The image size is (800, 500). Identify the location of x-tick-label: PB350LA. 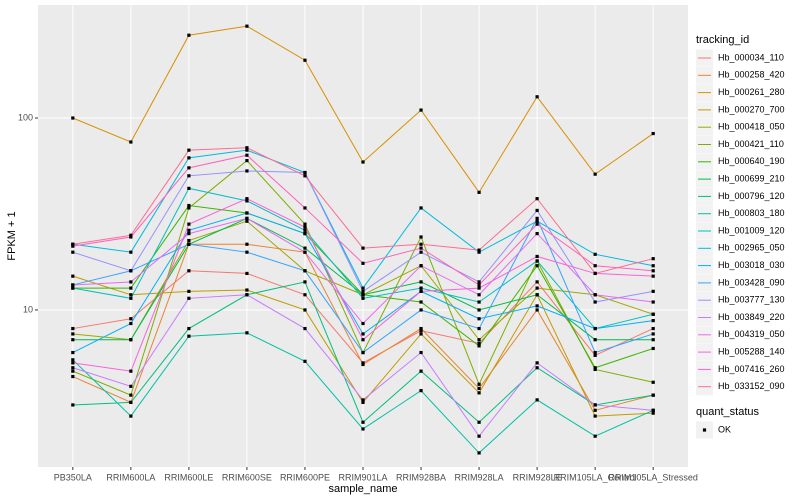
(73, 477).